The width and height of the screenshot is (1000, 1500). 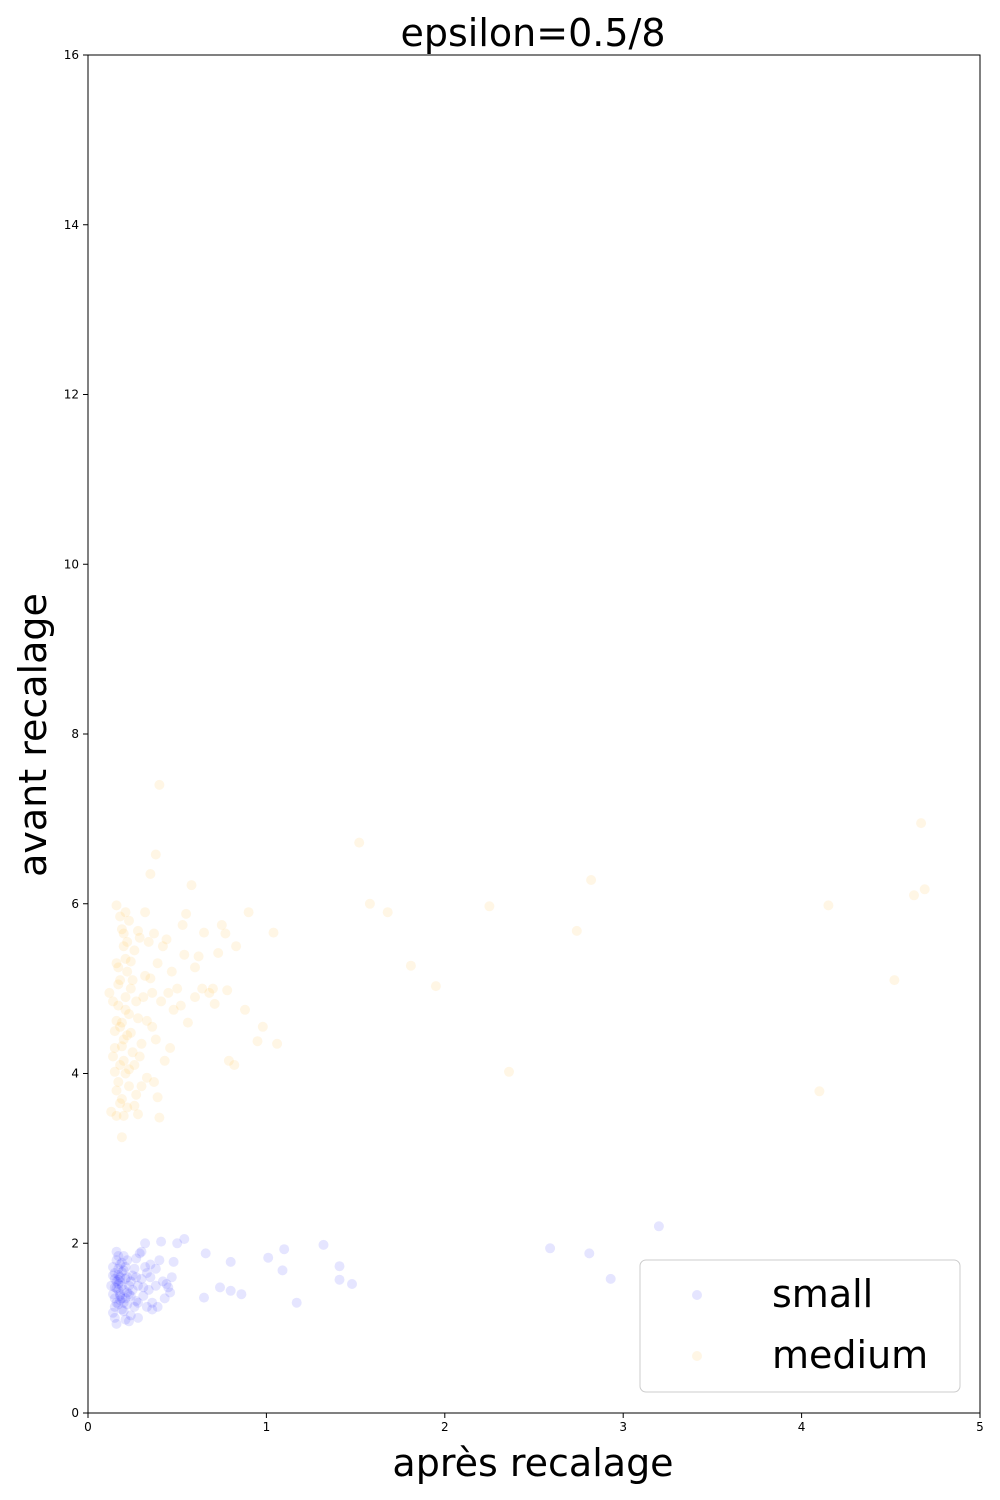 What do you see at coordinates (71, 395) in the screenshot?
I see `y-tick-label: 12` at bounding box center [71, 395].